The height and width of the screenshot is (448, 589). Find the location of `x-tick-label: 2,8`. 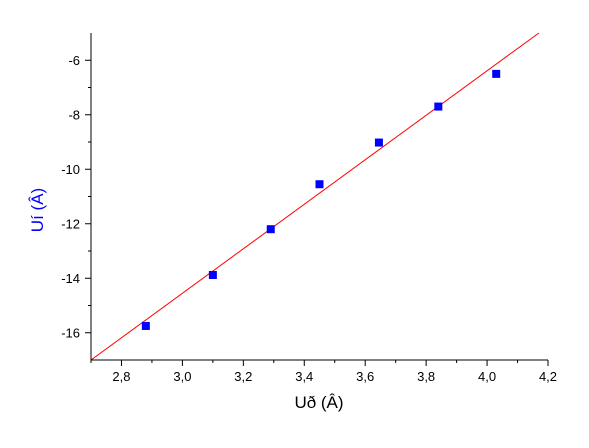

x-tick-label: 2,8 is located at coordinates (121, 376).